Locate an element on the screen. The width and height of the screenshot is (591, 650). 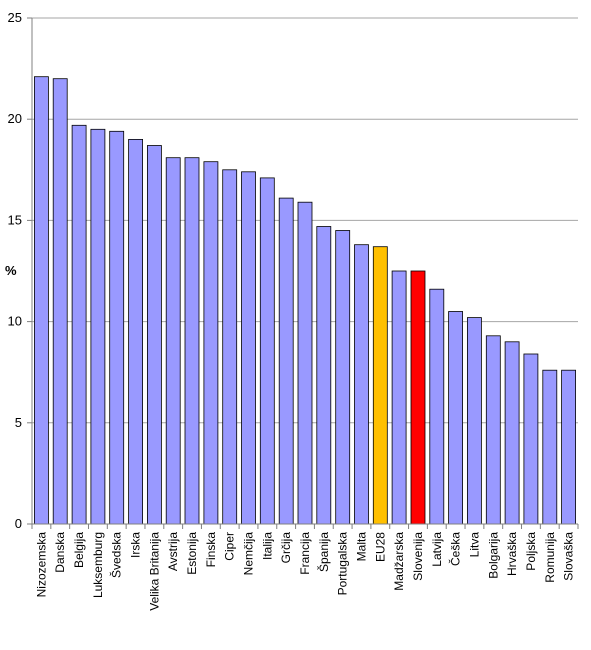
x-tick-label: Portugalska is located at coordinates (343, 564).